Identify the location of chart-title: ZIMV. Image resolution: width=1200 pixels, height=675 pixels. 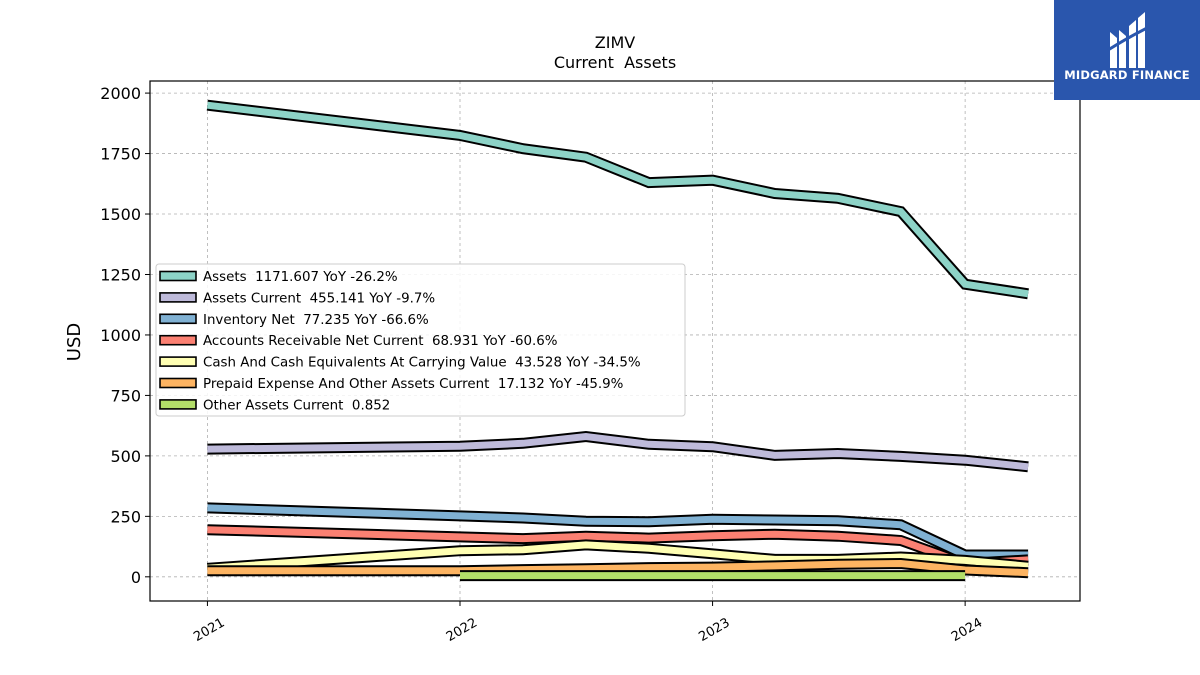
(615, 42).